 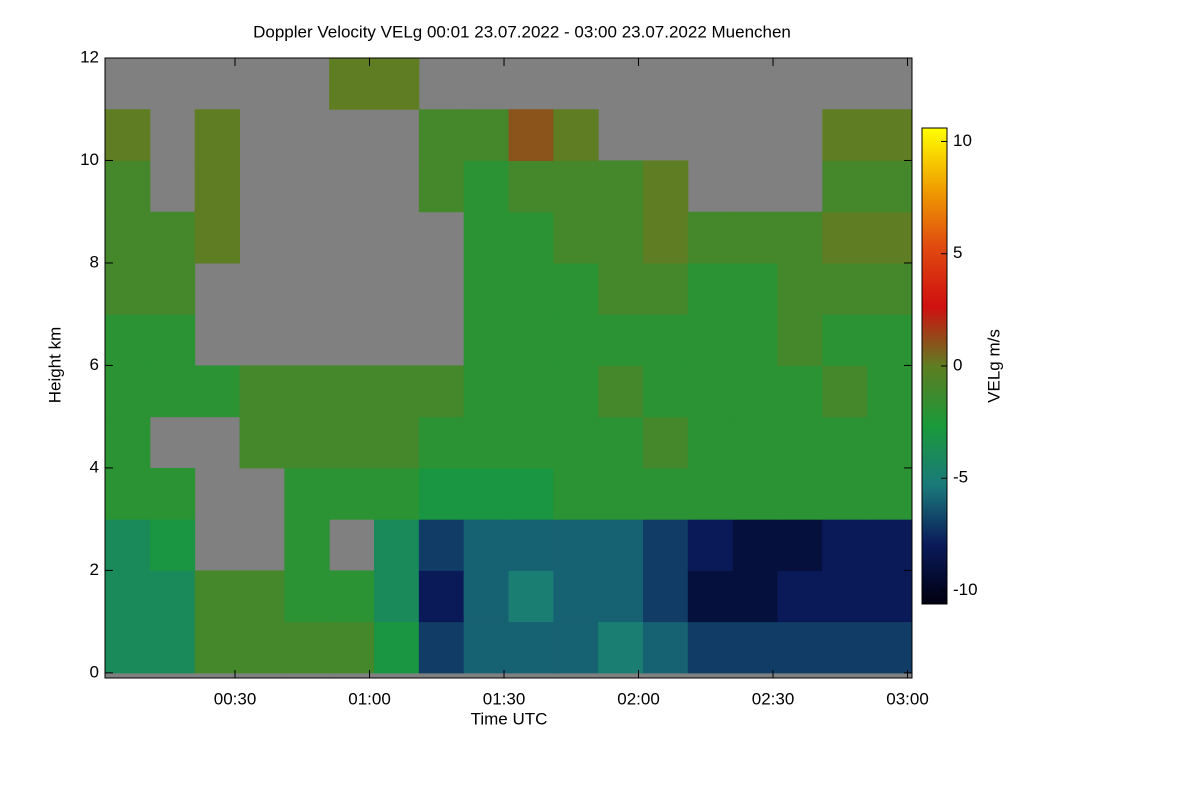 What do you see at coordinates (54, 365) in the screenshot?
I see `y-axis-label: Height km` at bounding box center [54, 365].